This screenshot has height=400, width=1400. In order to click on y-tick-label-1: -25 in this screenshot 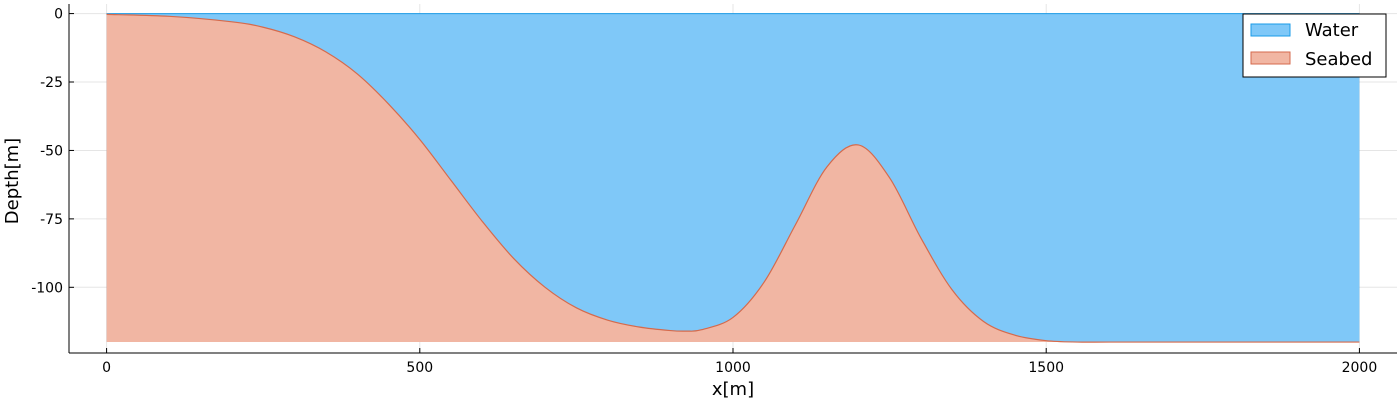, I will do `click(51, 83)`.